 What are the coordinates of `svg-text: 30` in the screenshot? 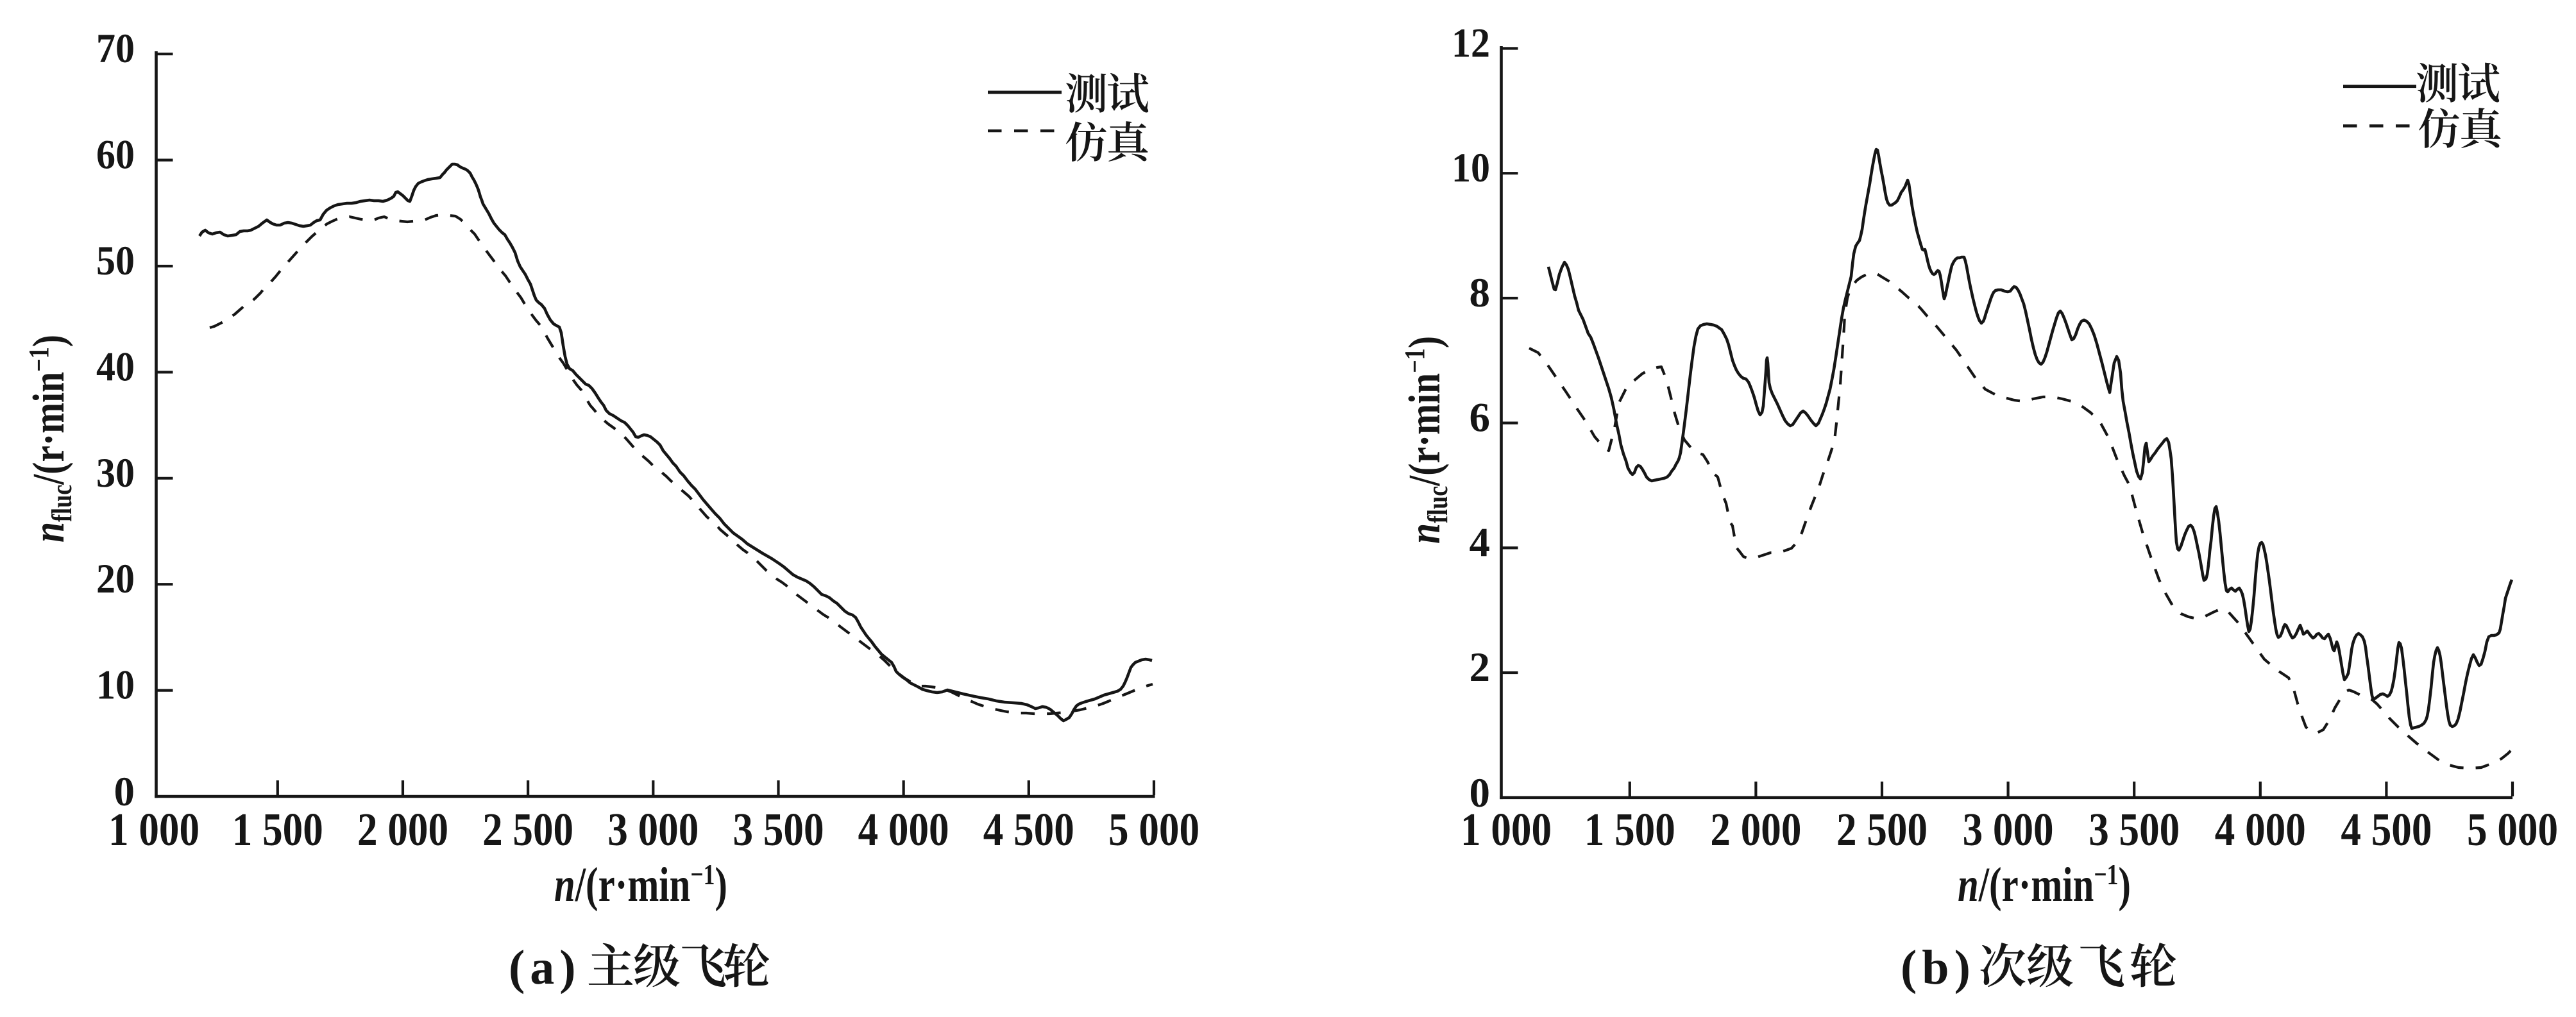 It's located at (115, 473).